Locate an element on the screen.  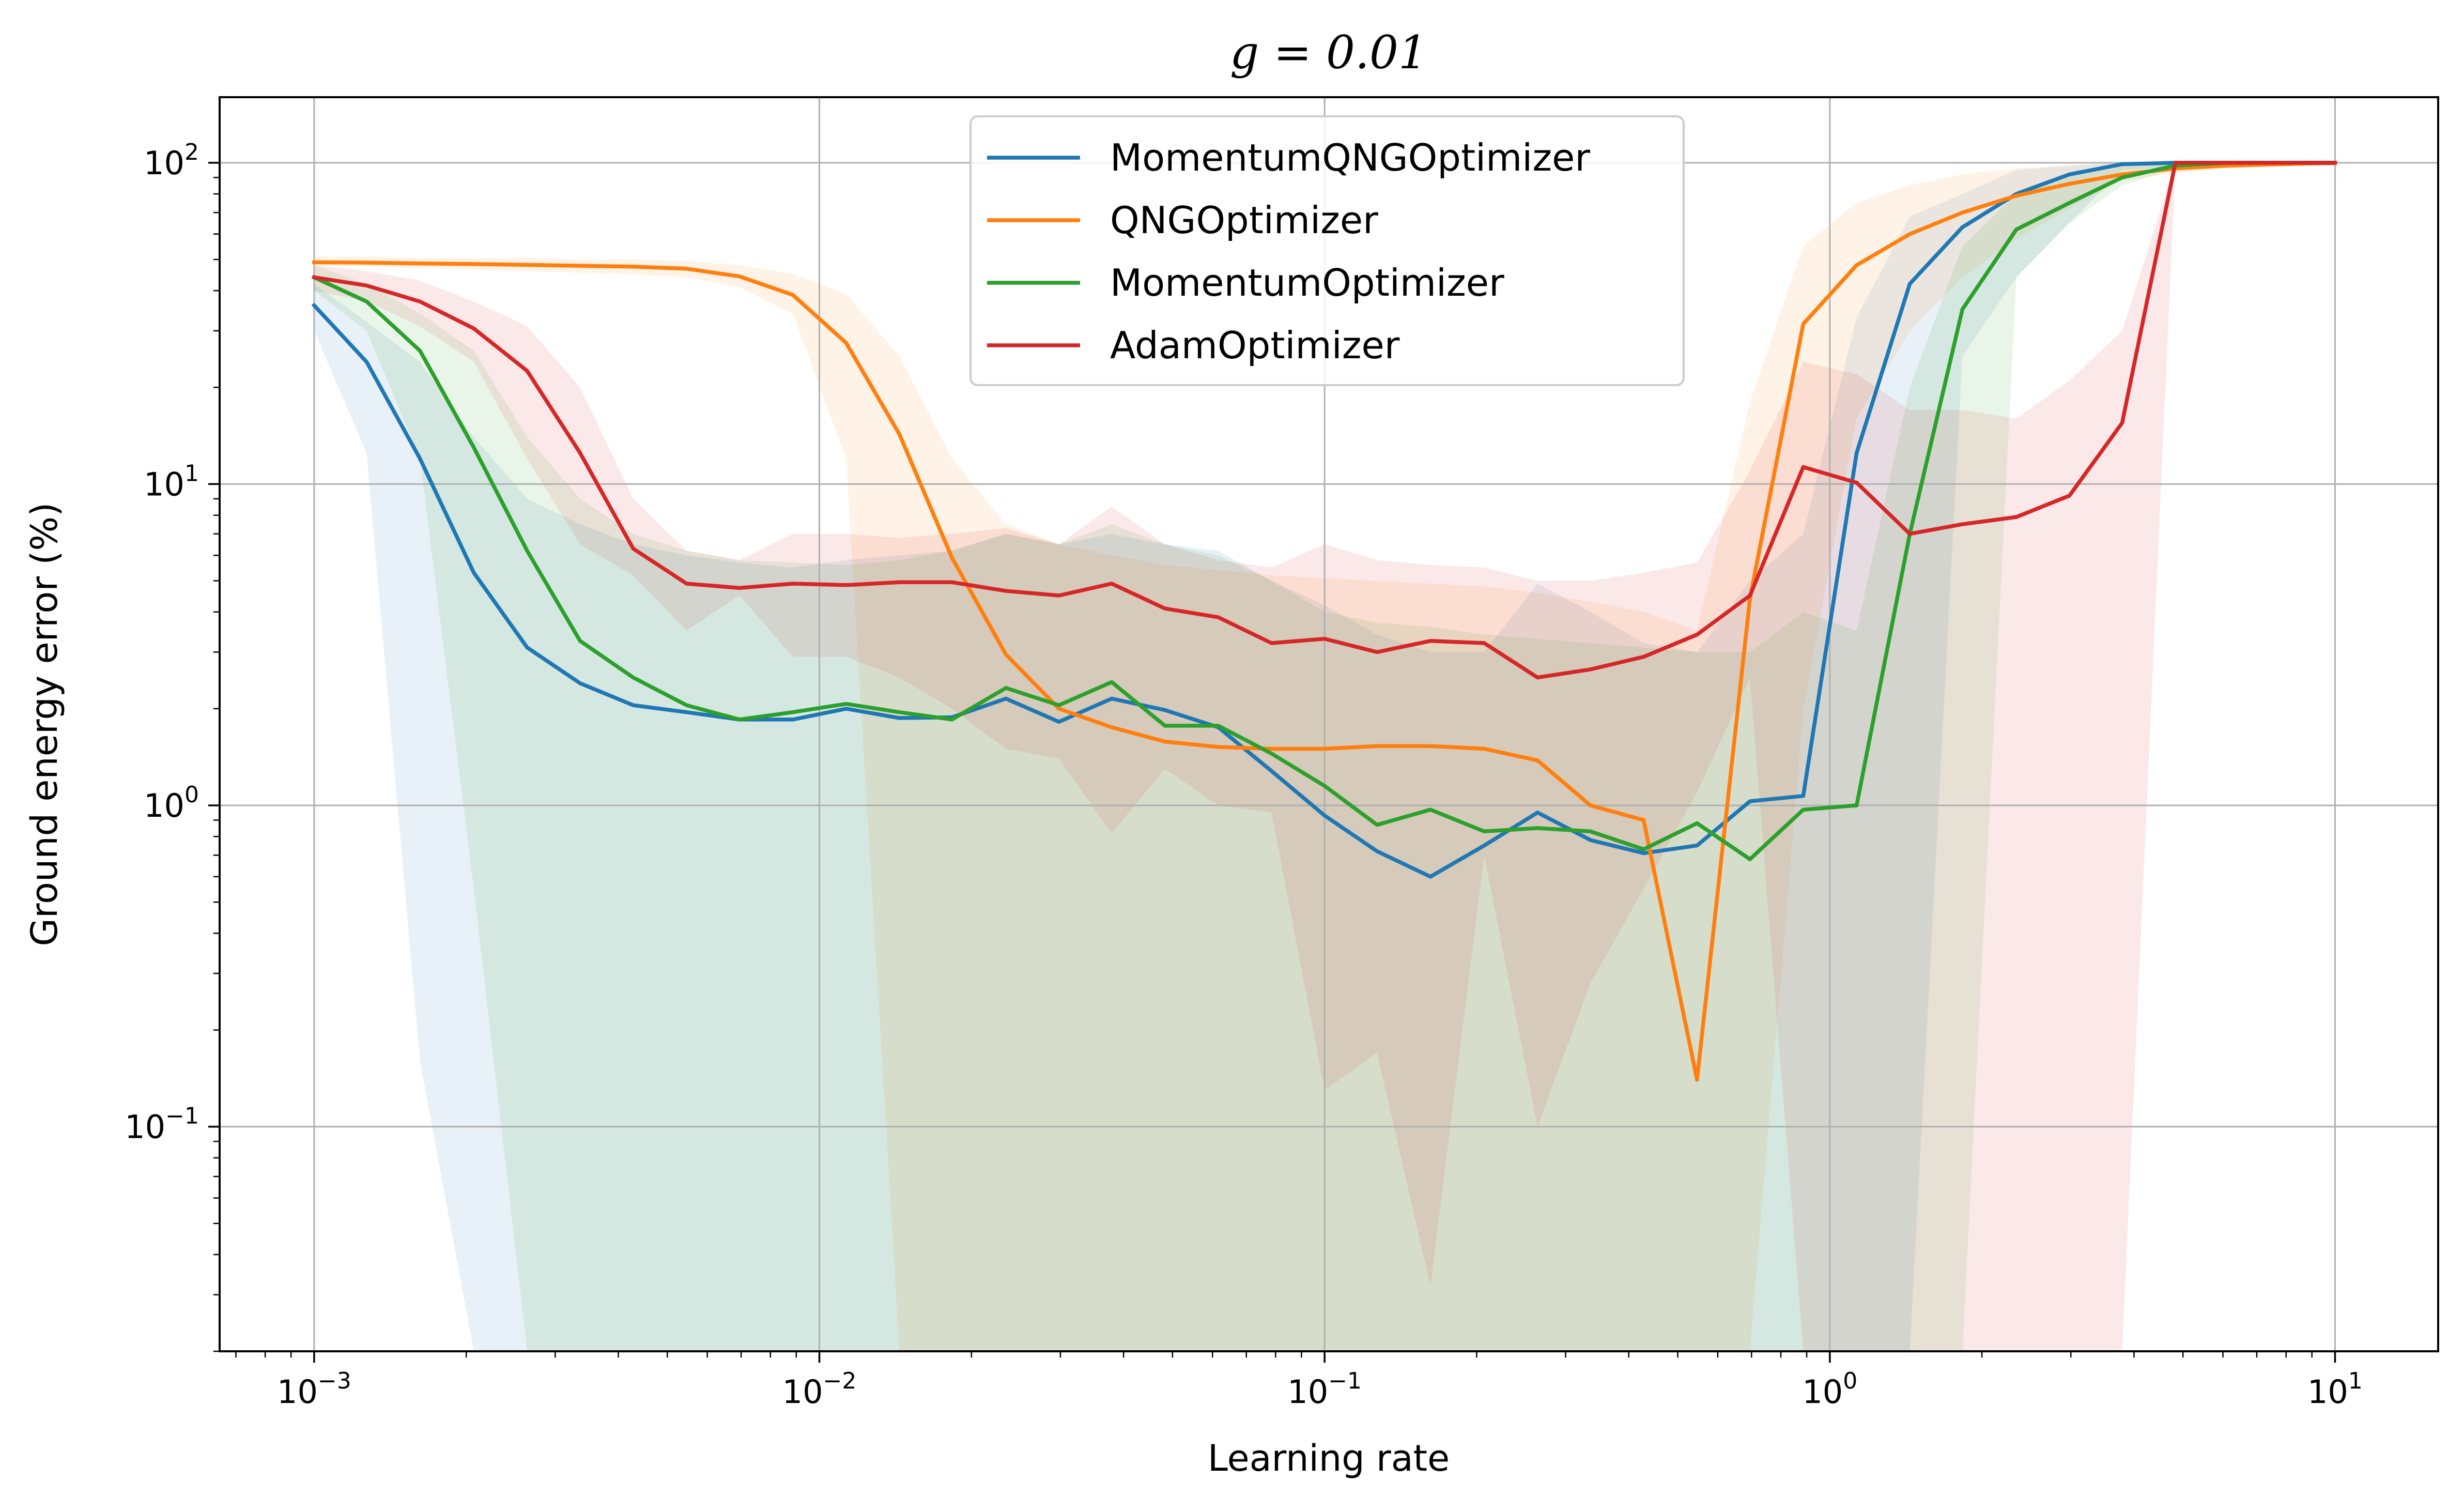
x-axis-label: Learning rate is located at coordinates (1329, 1458).